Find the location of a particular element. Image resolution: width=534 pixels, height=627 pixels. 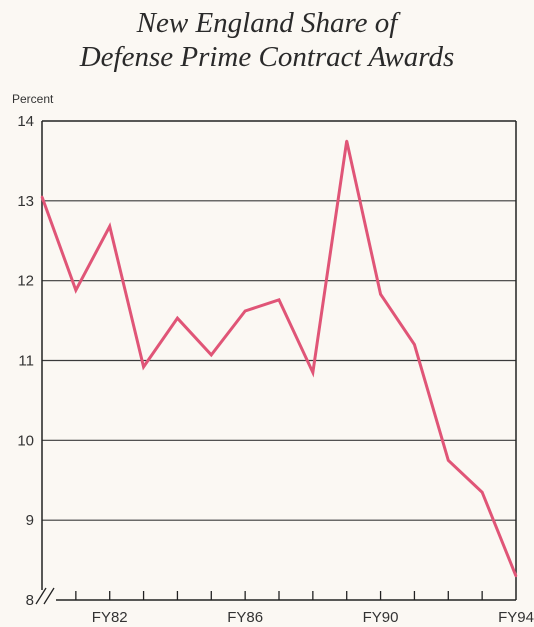

data-point-1982 is located at coordinates (109, 226).